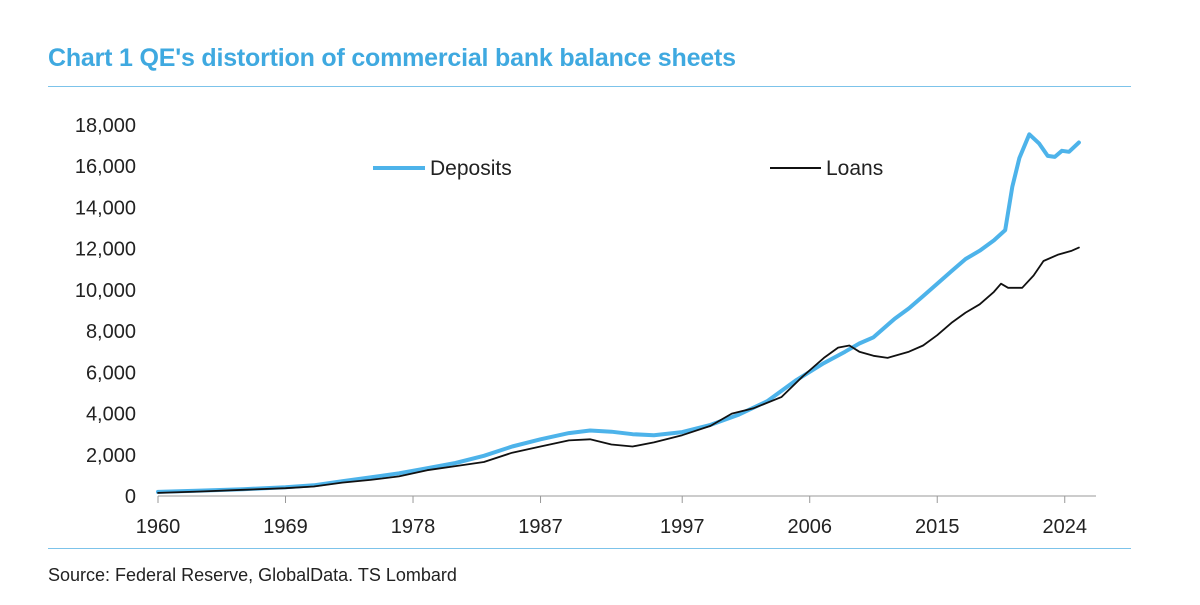  What do you see at coordinates (809, 527) in the screenshot?
I see `x-tick-label: 2006` at bounding box center [809, 527].